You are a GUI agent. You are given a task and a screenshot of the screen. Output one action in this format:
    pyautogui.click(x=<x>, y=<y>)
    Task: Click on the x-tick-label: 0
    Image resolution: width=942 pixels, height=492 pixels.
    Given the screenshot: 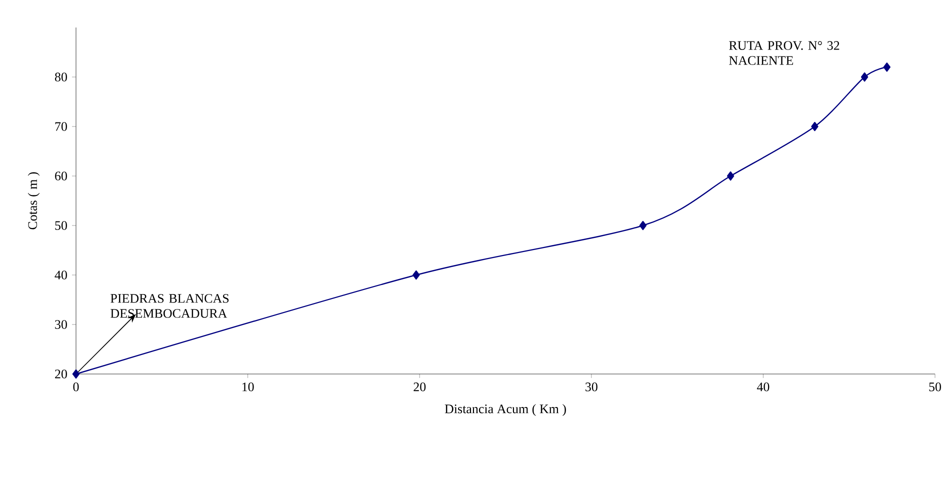 What is the action you would take?
    pyautogui.click(x=76, y=387)
    